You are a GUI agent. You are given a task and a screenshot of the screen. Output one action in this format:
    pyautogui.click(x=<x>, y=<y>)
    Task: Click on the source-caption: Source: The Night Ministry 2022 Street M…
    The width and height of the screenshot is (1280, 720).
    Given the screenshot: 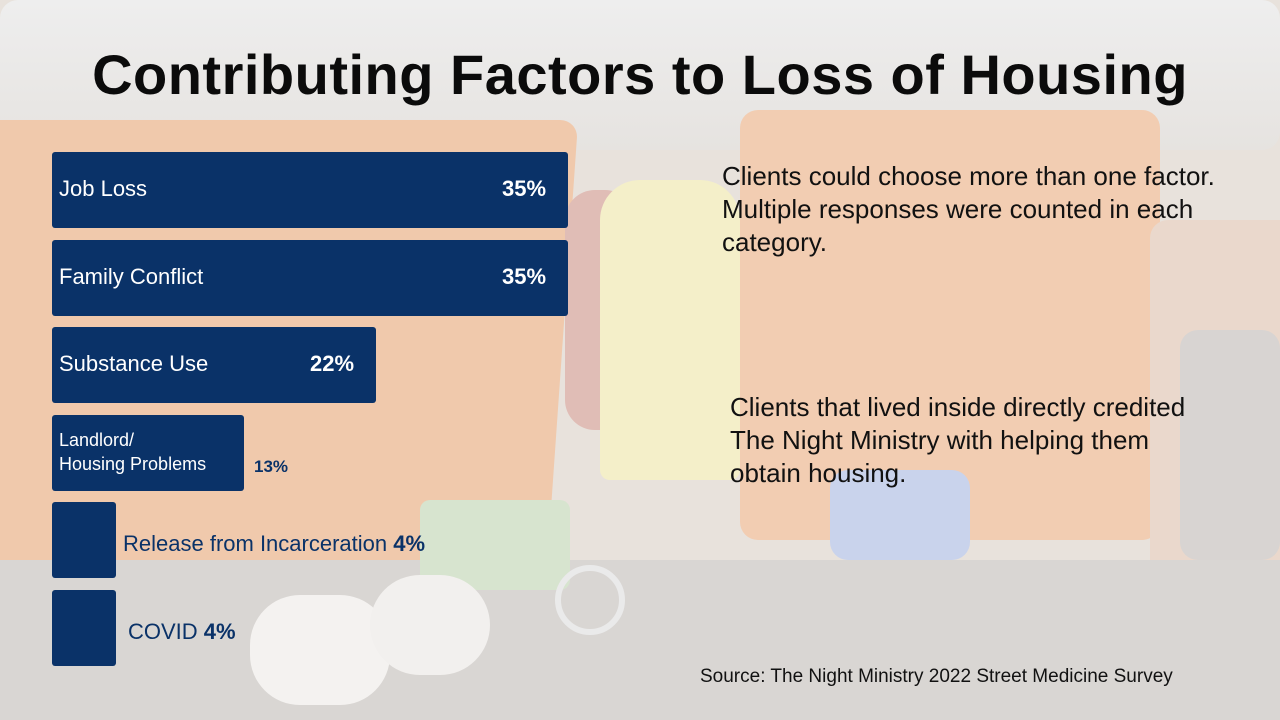 What is the action you would take?
    pyautogui.click(x=936, y=676)
    